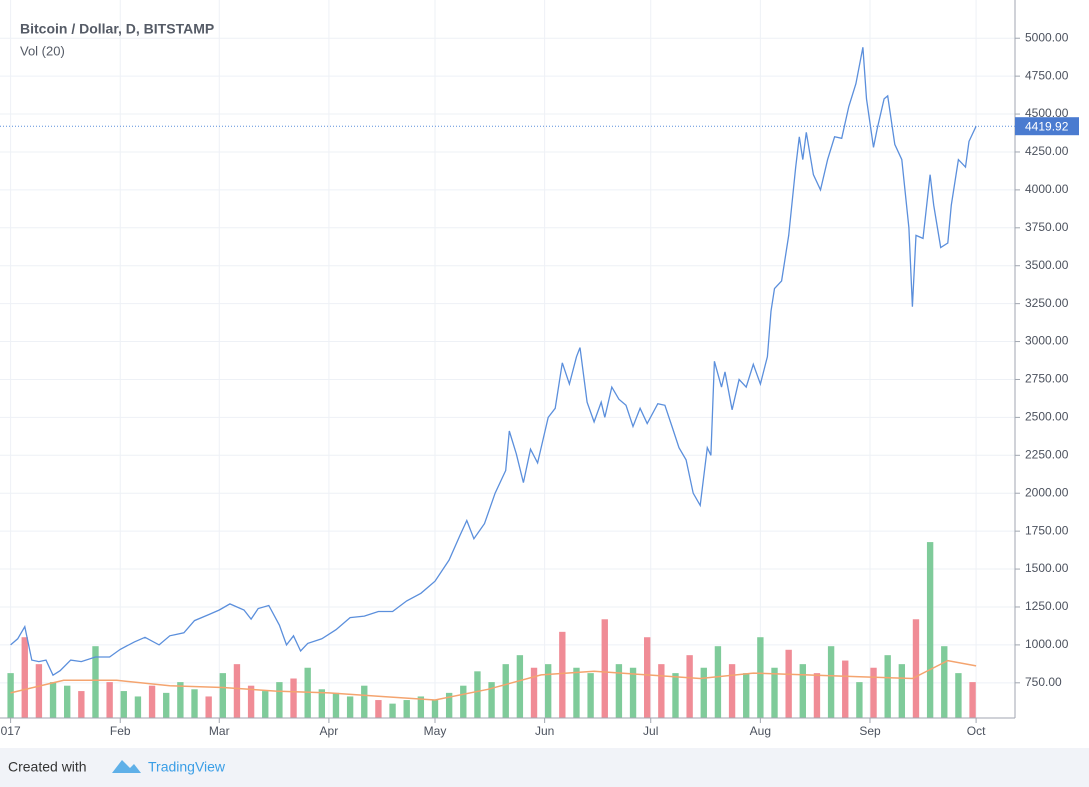 The image size is (1089, 787). I want to click on y-tick-label: 1000.00, so click(1047, 644).